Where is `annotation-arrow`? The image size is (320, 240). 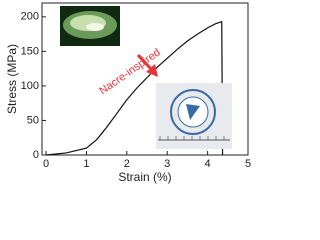
annotation-arrow is located at coordinates (145, 62).